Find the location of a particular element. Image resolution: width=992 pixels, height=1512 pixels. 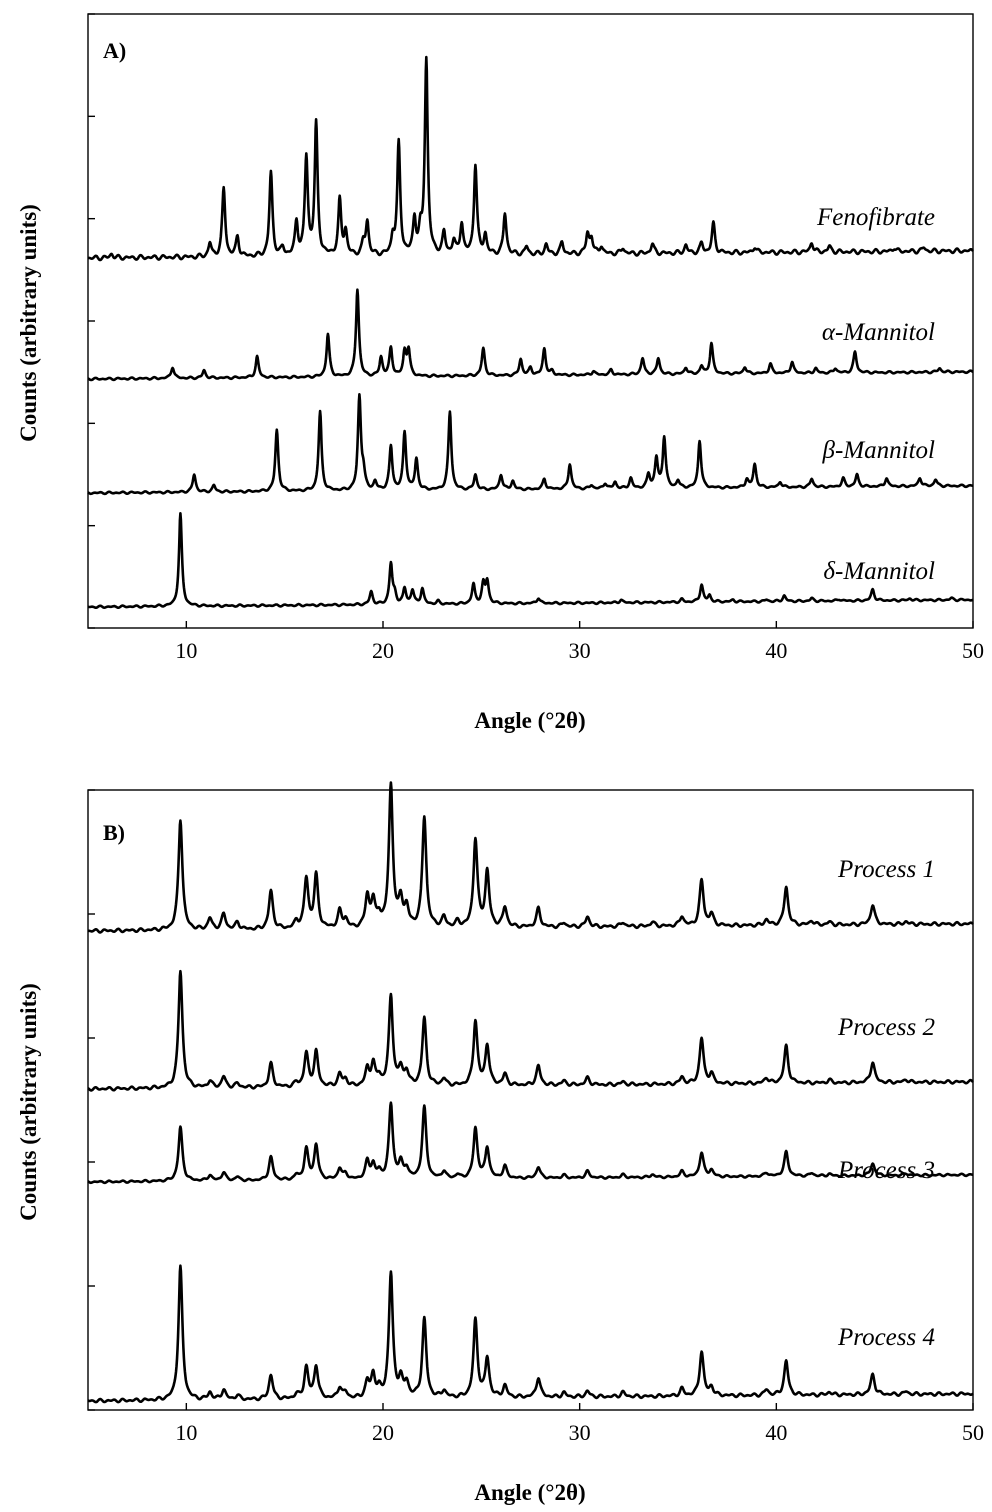

series-label: Process 4 is located at coordinates (886, 1337).